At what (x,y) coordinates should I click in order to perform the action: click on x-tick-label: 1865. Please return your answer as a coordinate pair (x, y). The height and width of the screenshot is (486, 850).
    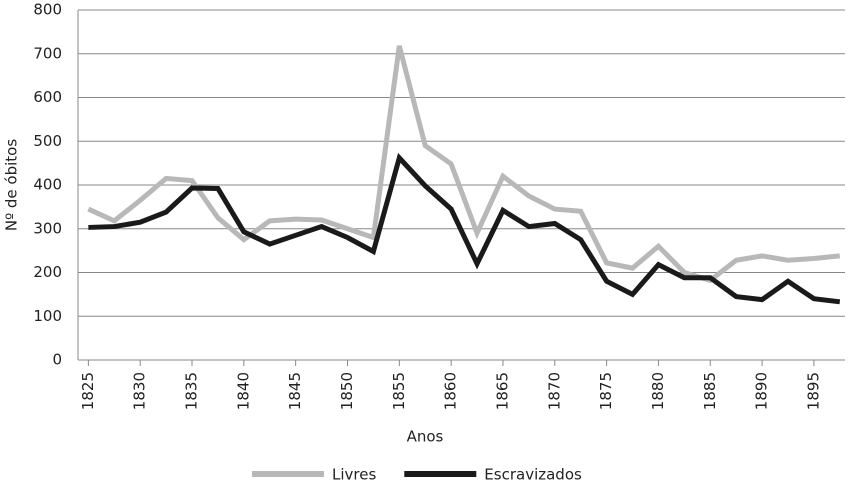
    Looking at the image, I should click on (502, 391).